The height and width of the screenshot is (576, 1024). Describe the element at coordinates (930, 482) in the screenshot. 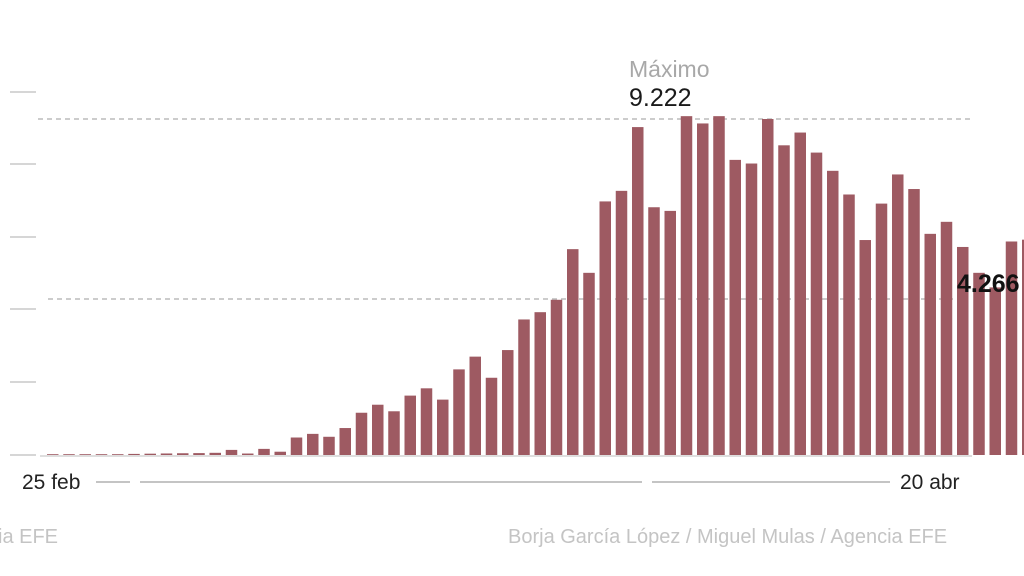

I see `end-date-label: 20 abr` at that location.